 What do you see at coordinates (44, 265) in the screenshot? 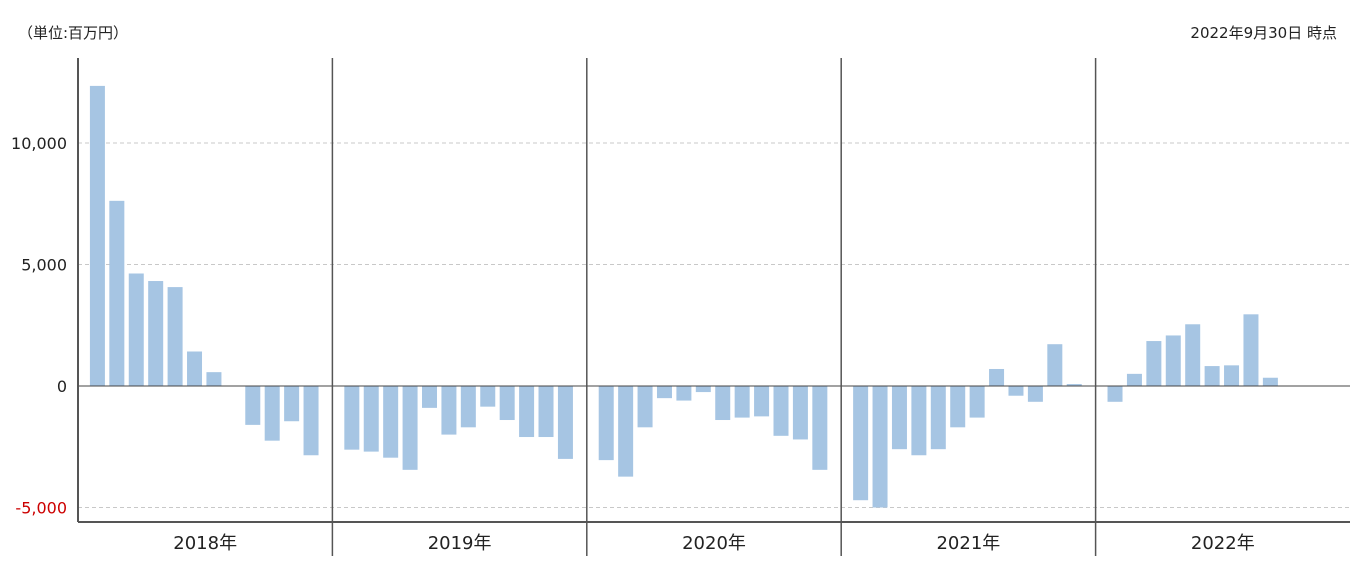
I see `y-tick-label: 5,000` at bounding box center [44, 265].